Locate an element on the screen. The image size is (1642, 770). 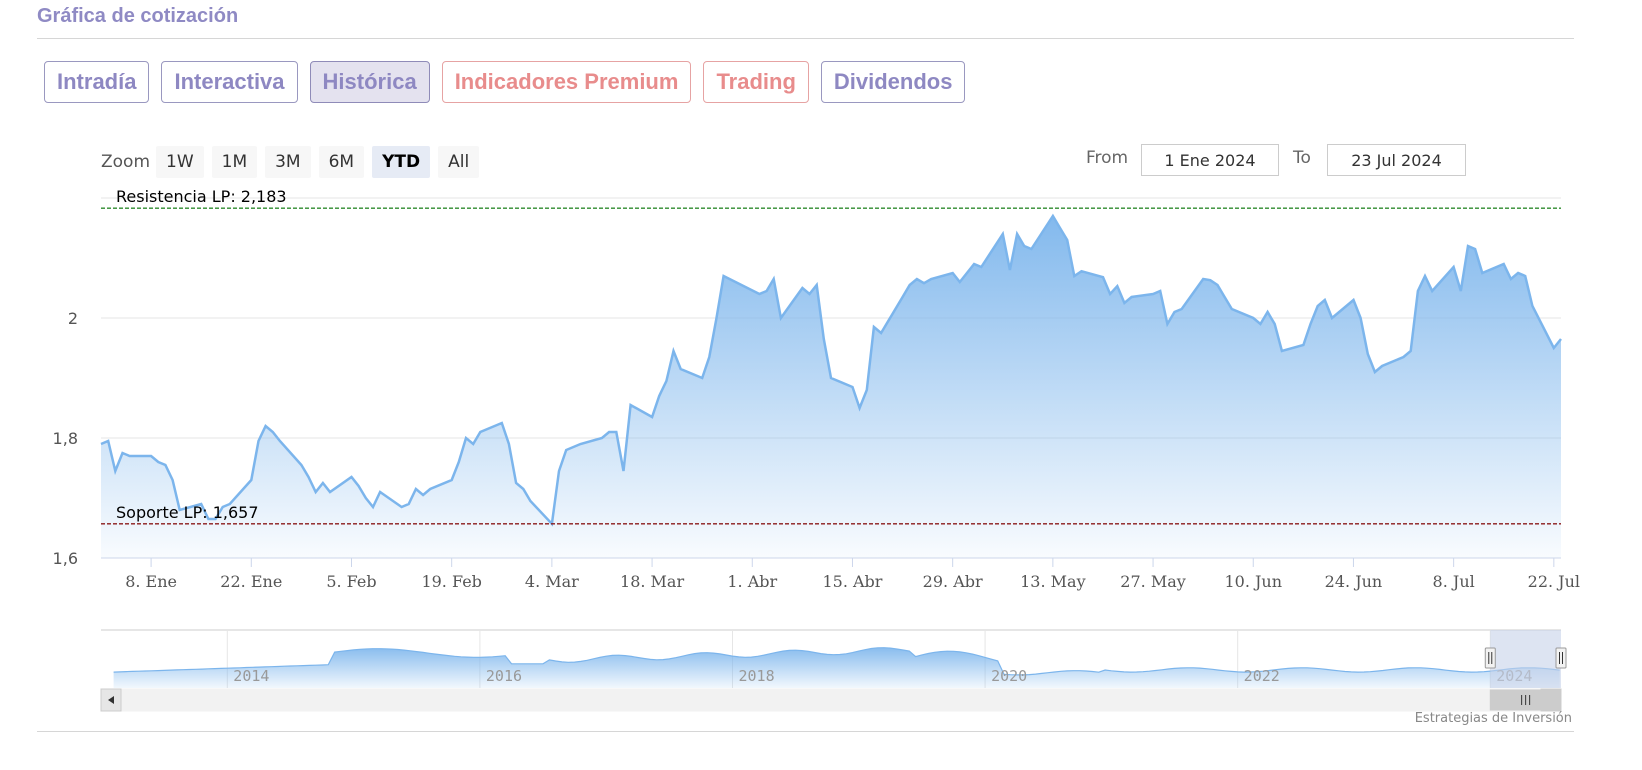
support-label: Soporte LP: 1,657 is located at coordinates (187, 512).